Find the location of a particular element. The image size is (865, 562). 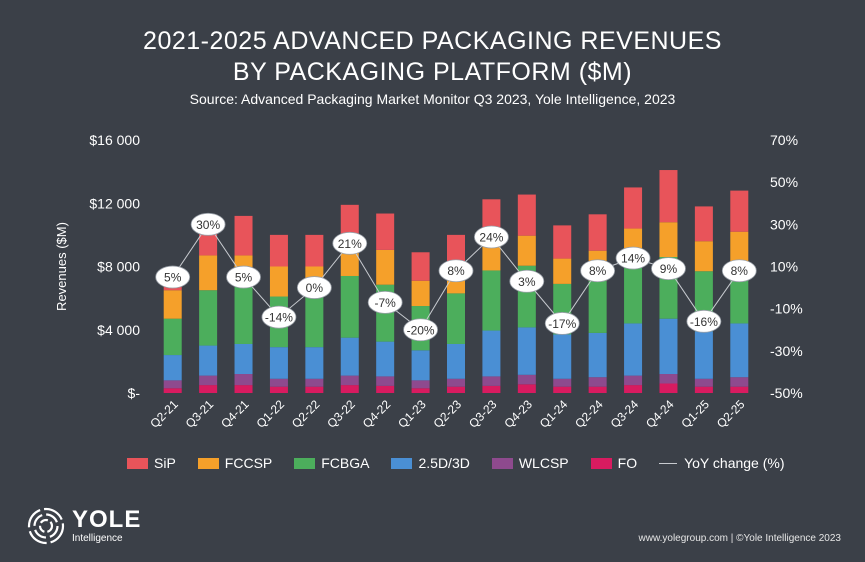

y2-tick-label: 70% is located at coordinates (784, 140).